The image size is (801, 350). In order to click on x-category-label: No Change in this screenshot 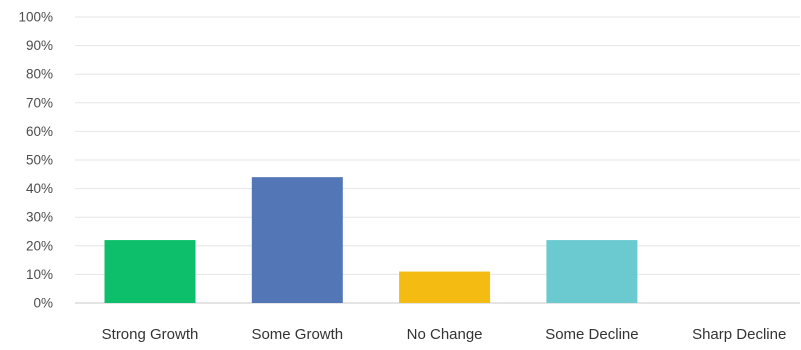, I will do `click(445, 334)`.